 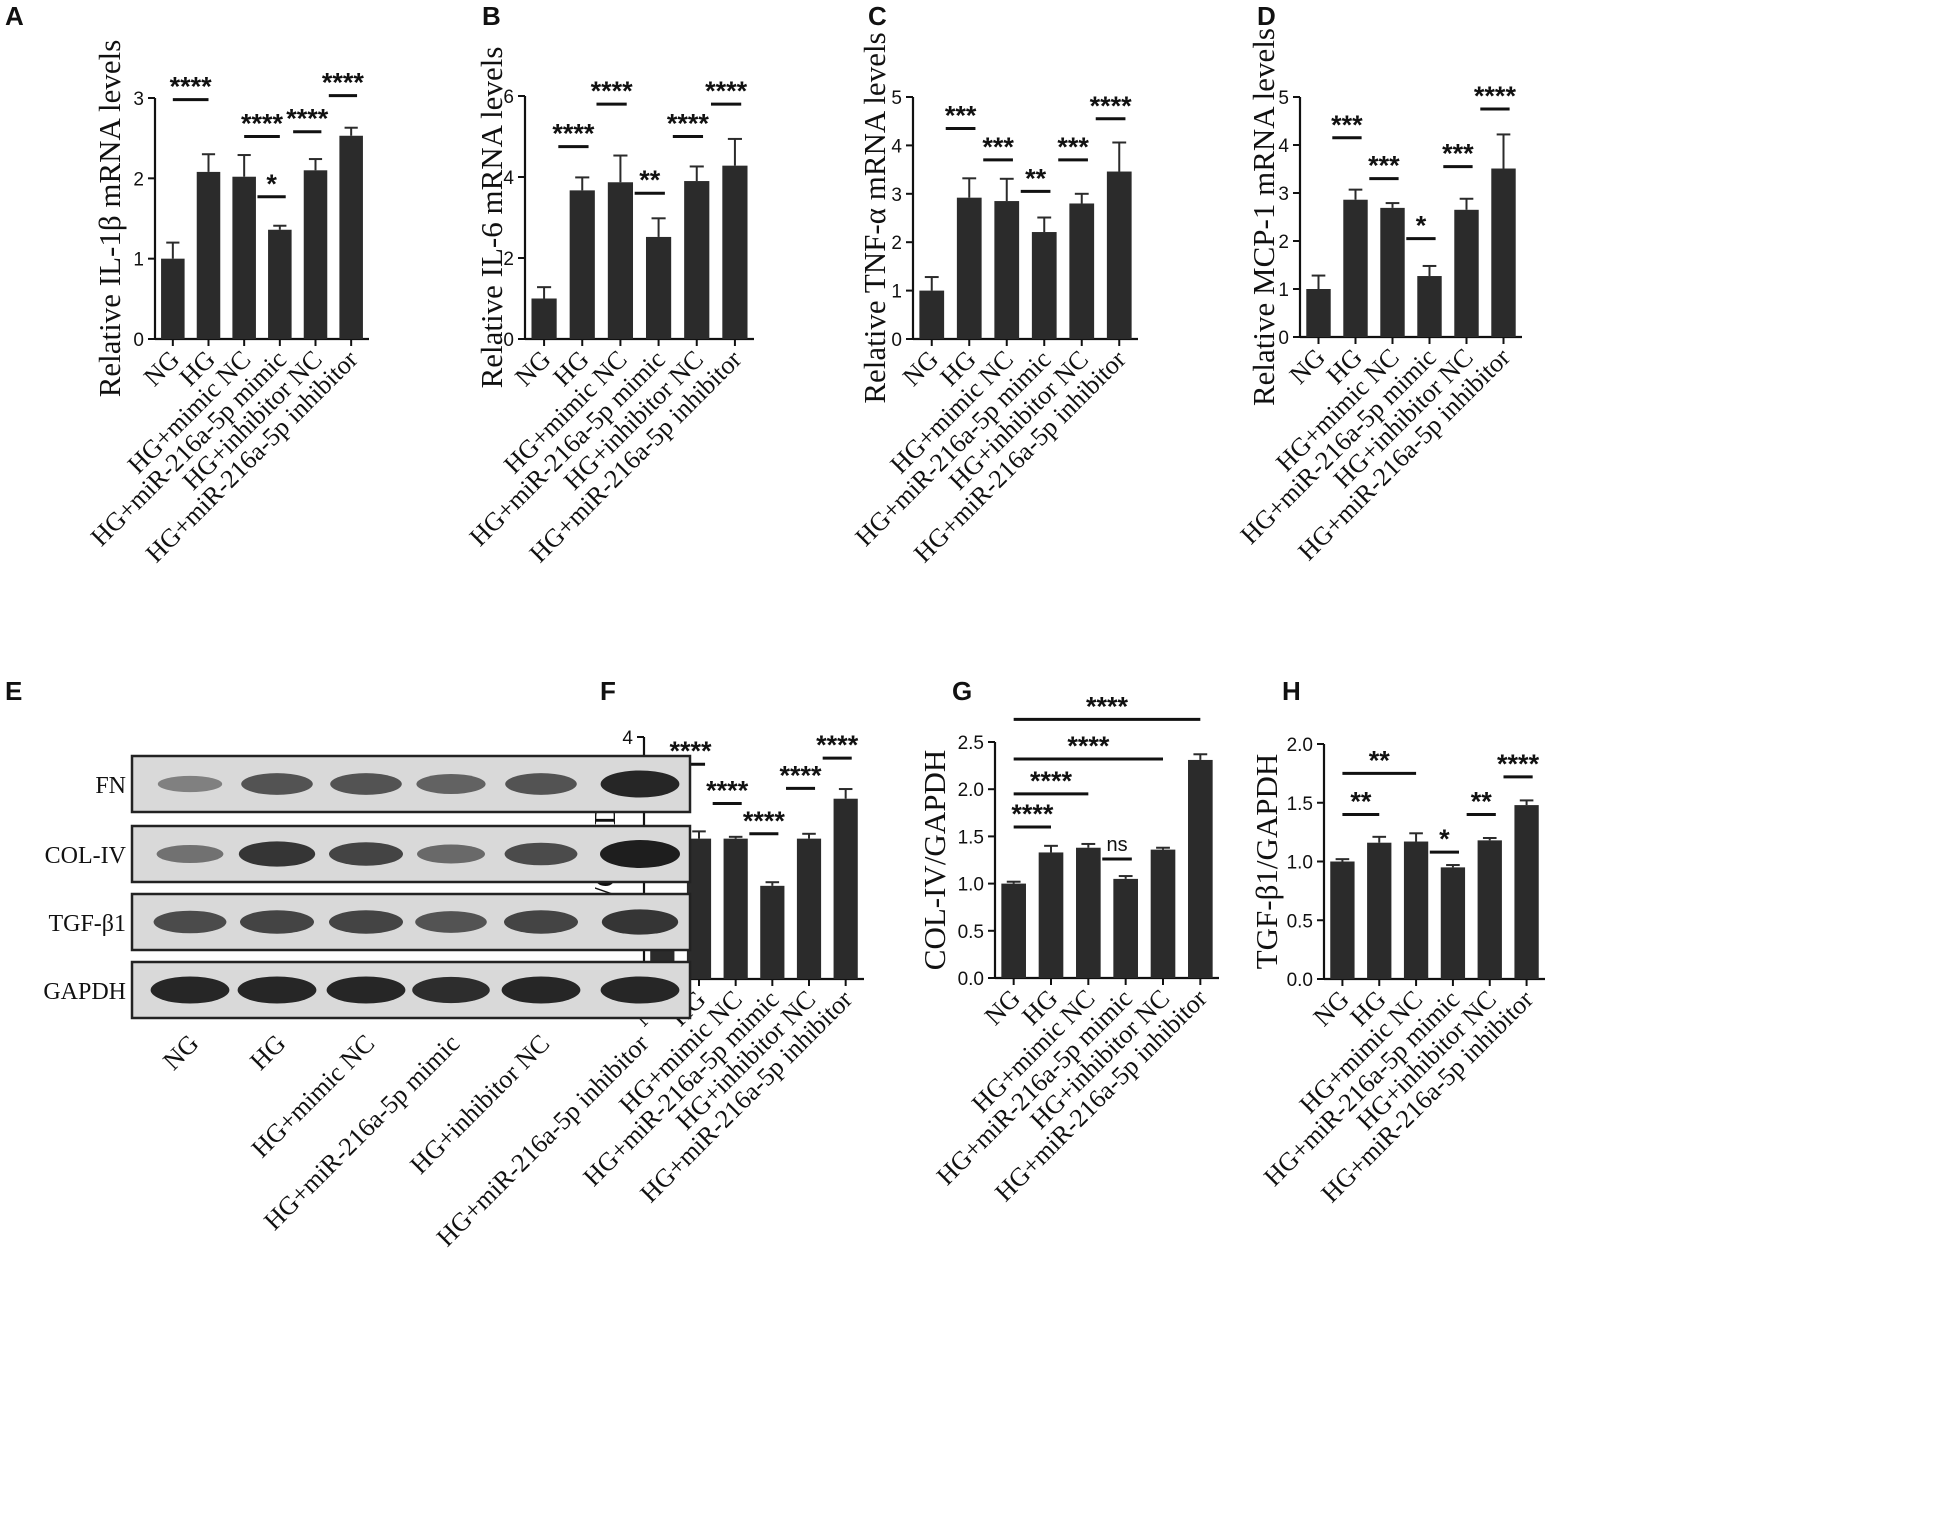 What do you see at coordinates (962, 691) in the screenshot?
I see `panel-label: G` at bounding box center [962, 691].